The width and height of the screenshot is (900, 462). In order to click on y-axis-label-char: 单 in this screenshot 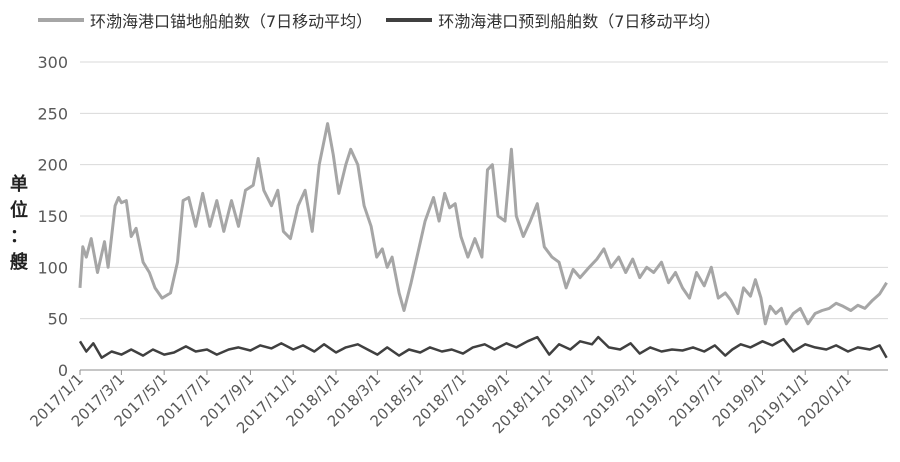, I will do `click(19, 184)`.